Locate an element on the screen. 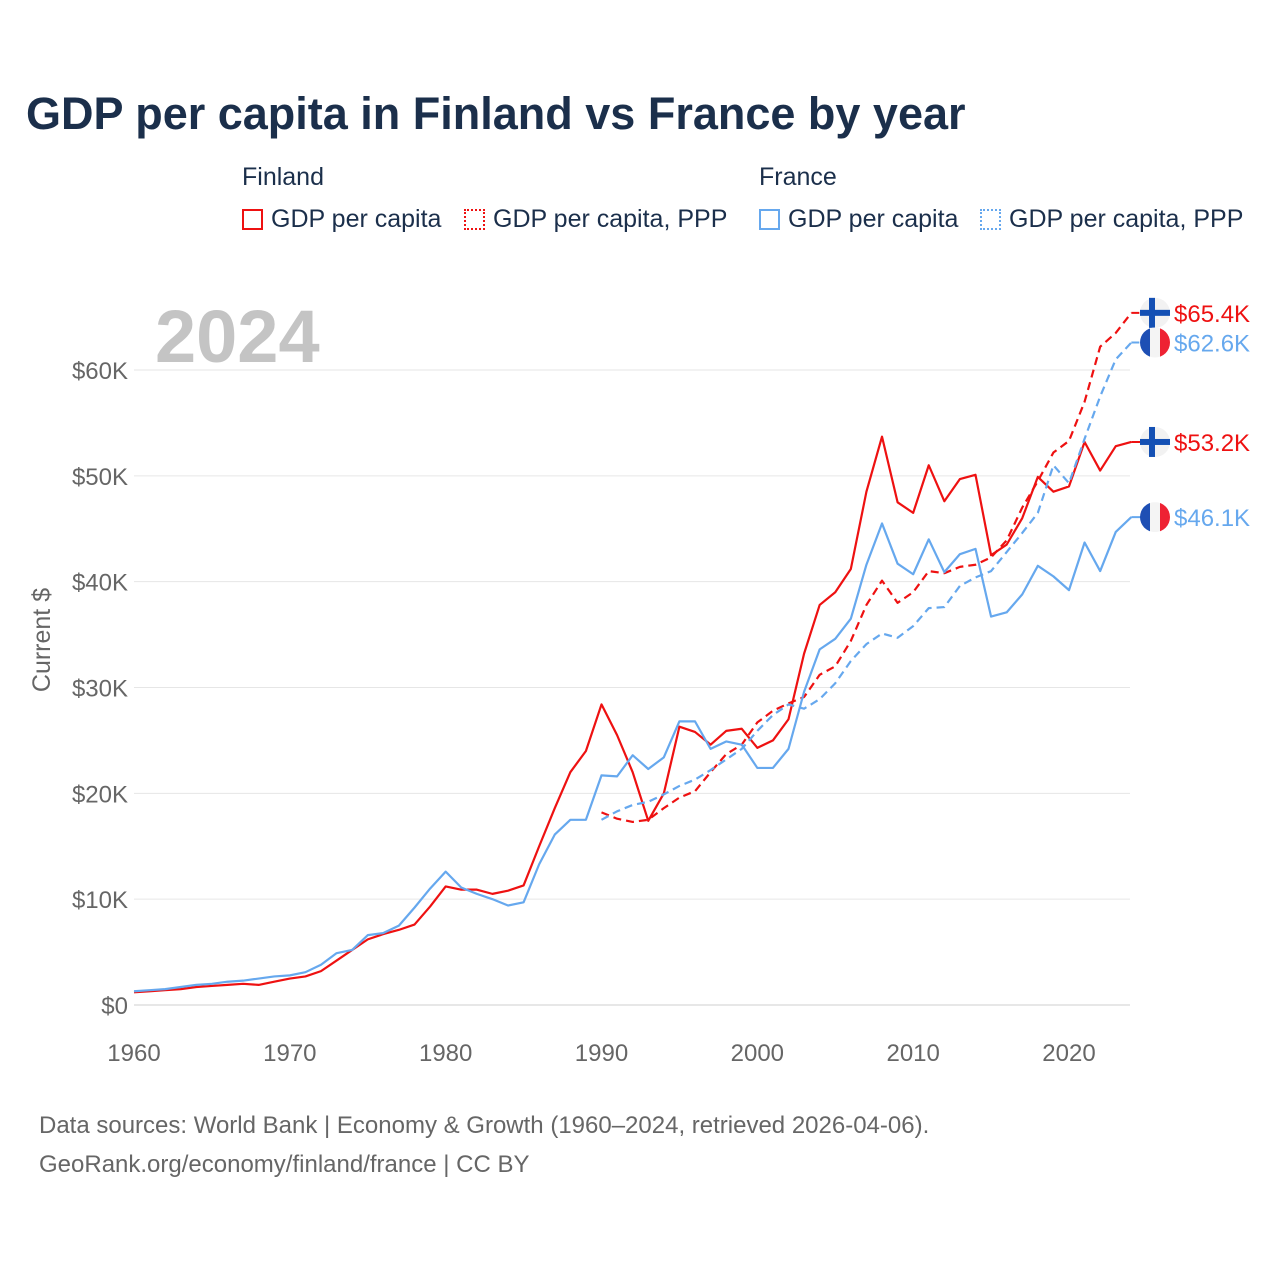  end-value-label: $62.6K is located at coordinates (1212, 343).